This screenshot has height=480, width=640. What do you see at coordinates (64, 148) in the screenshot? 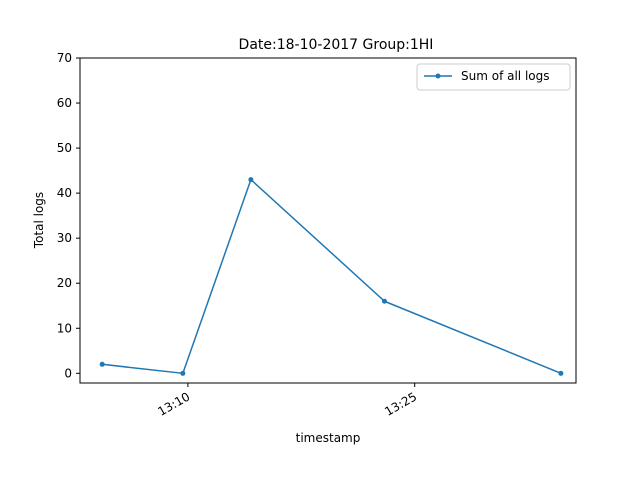
I see `y-tick-label: 50` at bounding box center [64, 148].